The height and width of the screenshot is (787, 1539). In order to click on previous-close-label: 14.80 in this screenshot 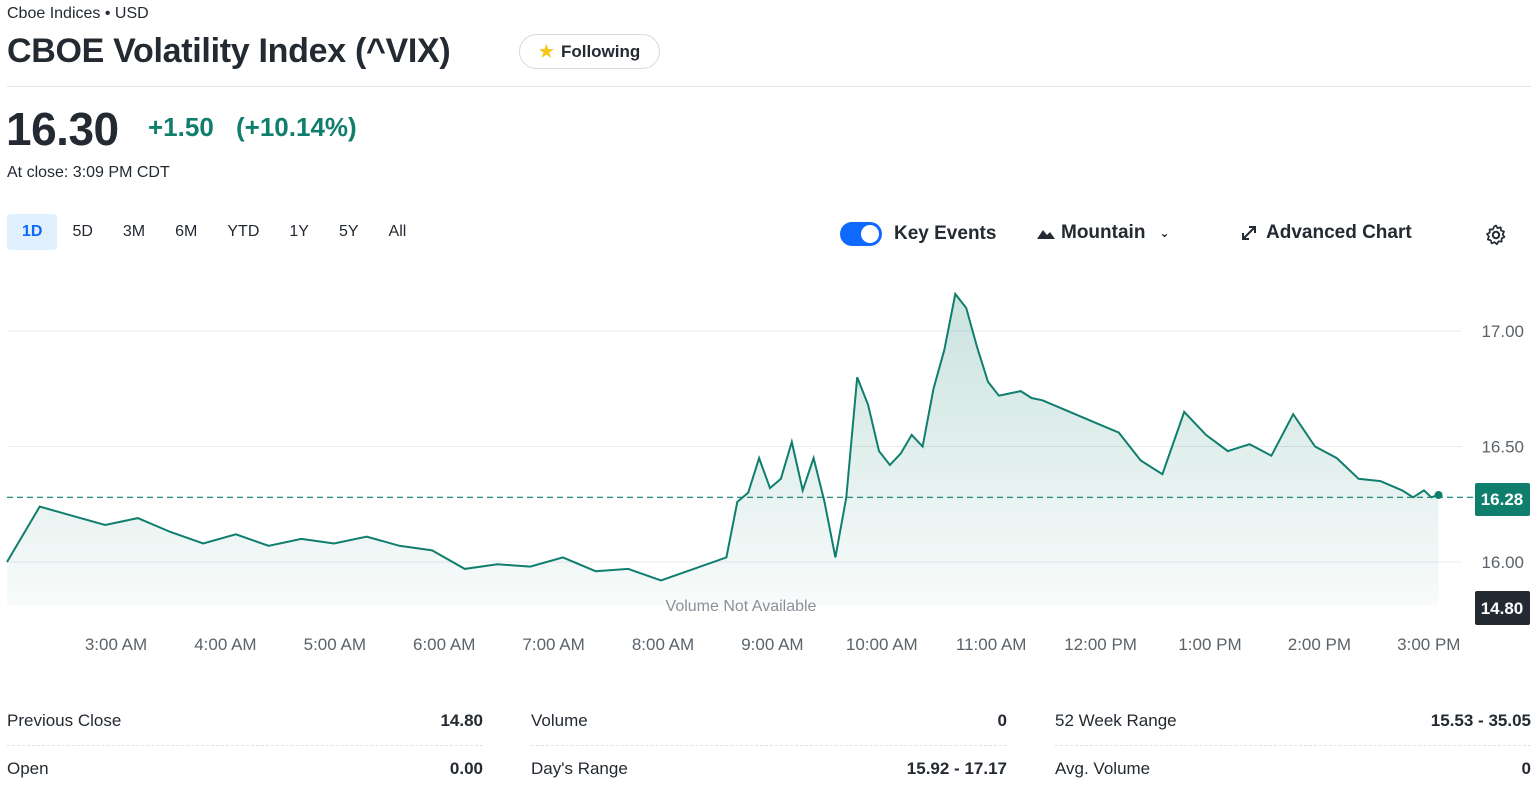, I will do `click(1502, 608)`.